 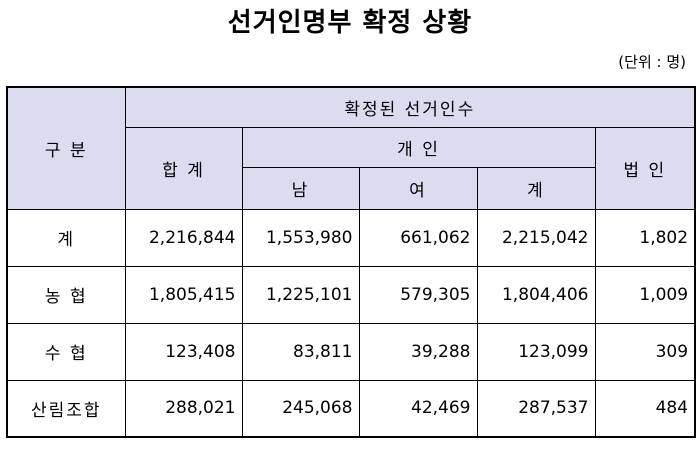 What do you see at coordinates (350, 23) in the screenshot?
I see `page-title: 선거인명부 확정 상황` at bounding box center [350, 23].